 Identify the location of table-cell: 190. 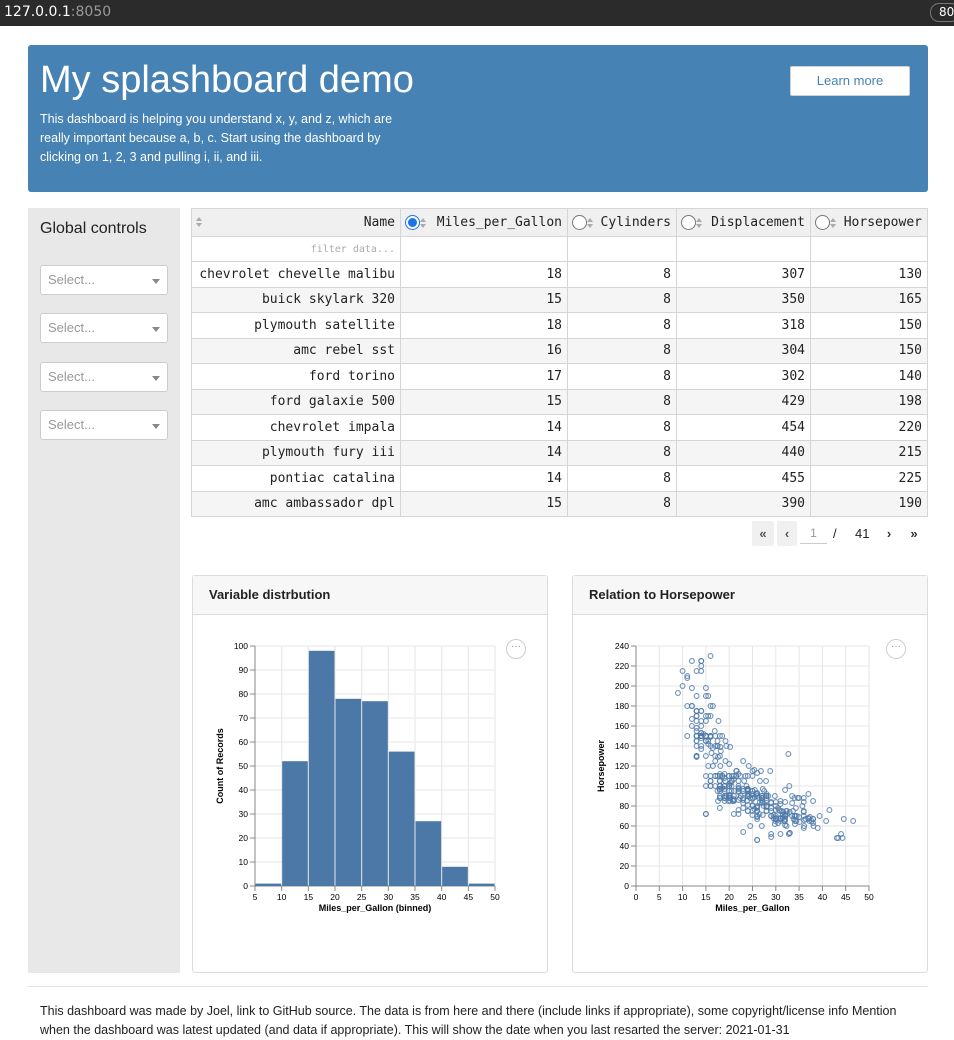
(869, 503).